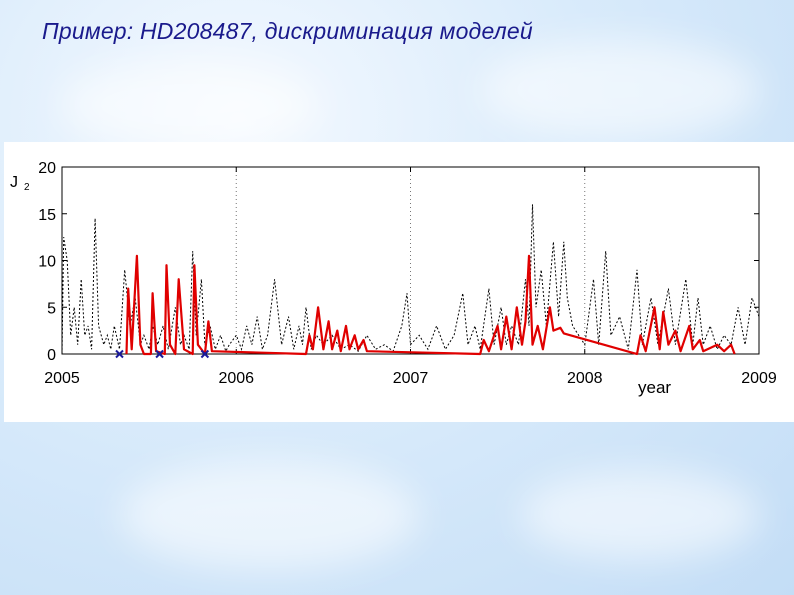 The height and width of the screenshot is (595, 794). What do you see at coordinates (14, 182) in the screenshot?
I see `y-axis-label: J` at bounding box center [14, 182].